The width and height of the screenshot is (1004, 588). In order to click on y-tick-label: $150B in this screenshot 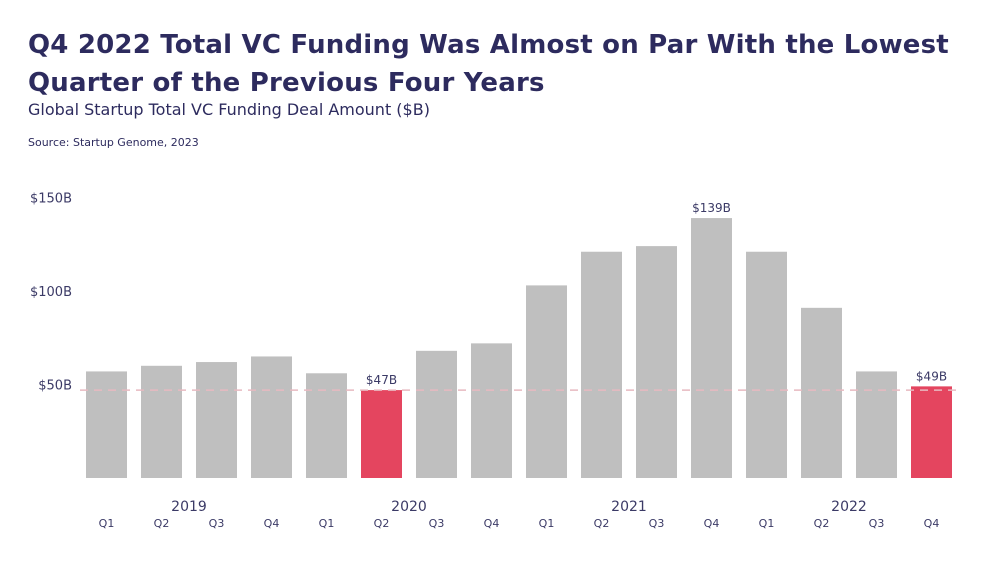, I will do `click(51, 199)`.